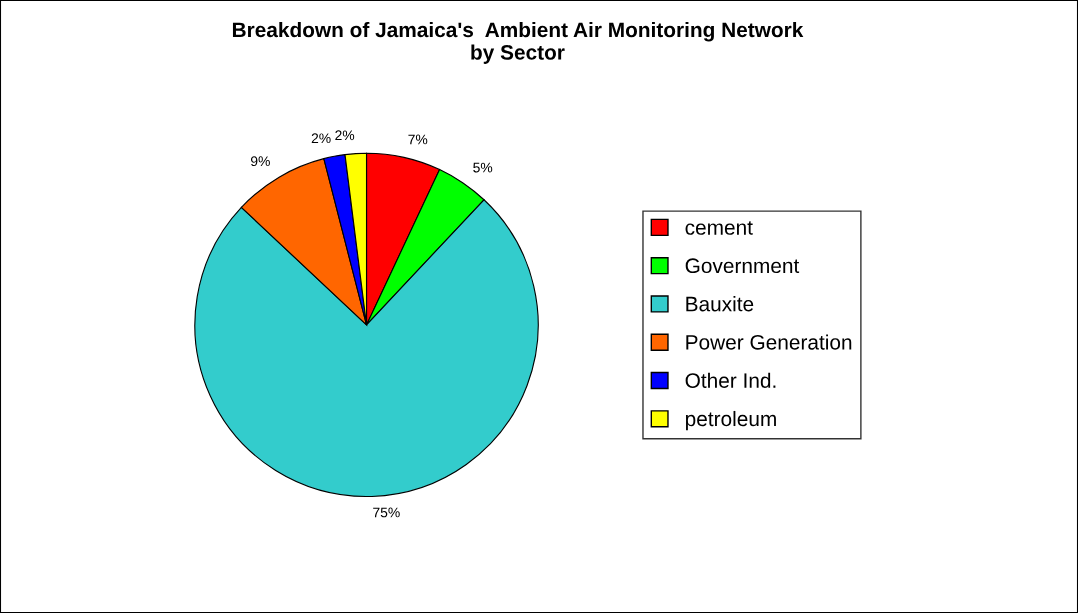  What do you see at coordinates (518, 42) in the screenshot?
I see `chart-title: Breakdown of Jamaica's Ambient Air Monitoring Network by Sector` at bounding box center [518, 42].